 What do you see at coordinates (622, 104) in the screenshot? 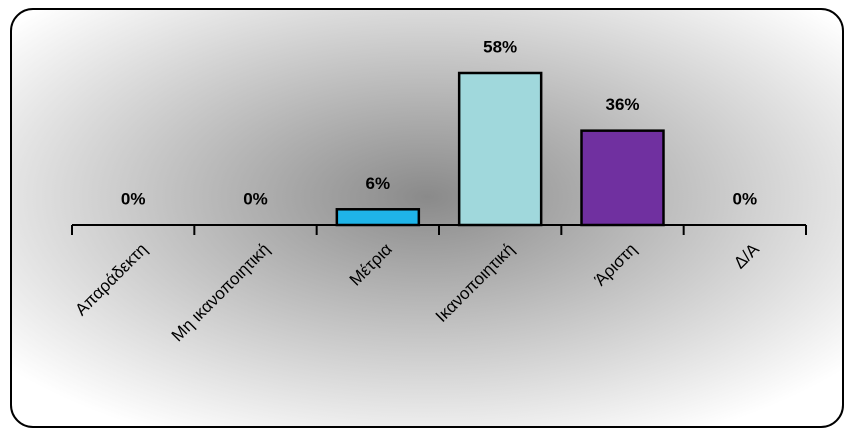
I see `value-label: 36%` at bounding box center [622, 104].